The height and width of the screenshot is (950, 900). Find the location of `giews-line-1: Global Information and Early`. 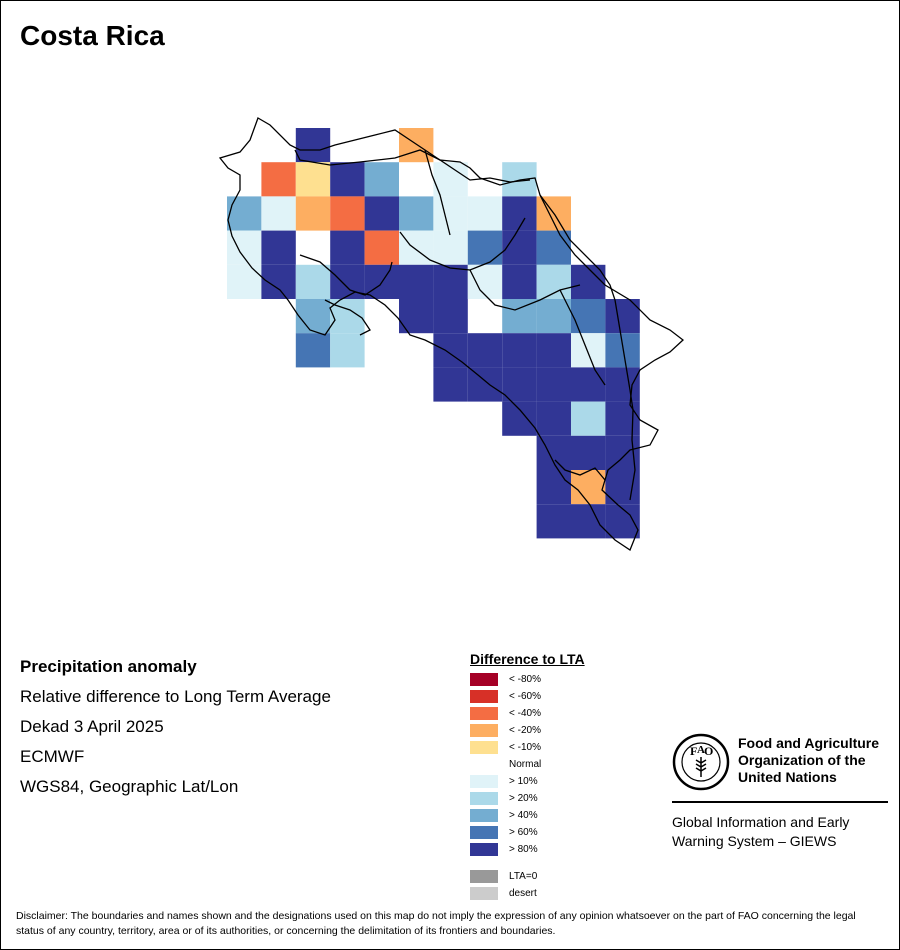

giews-line-1: Global Information and Early is located at coordinates (761, 822).